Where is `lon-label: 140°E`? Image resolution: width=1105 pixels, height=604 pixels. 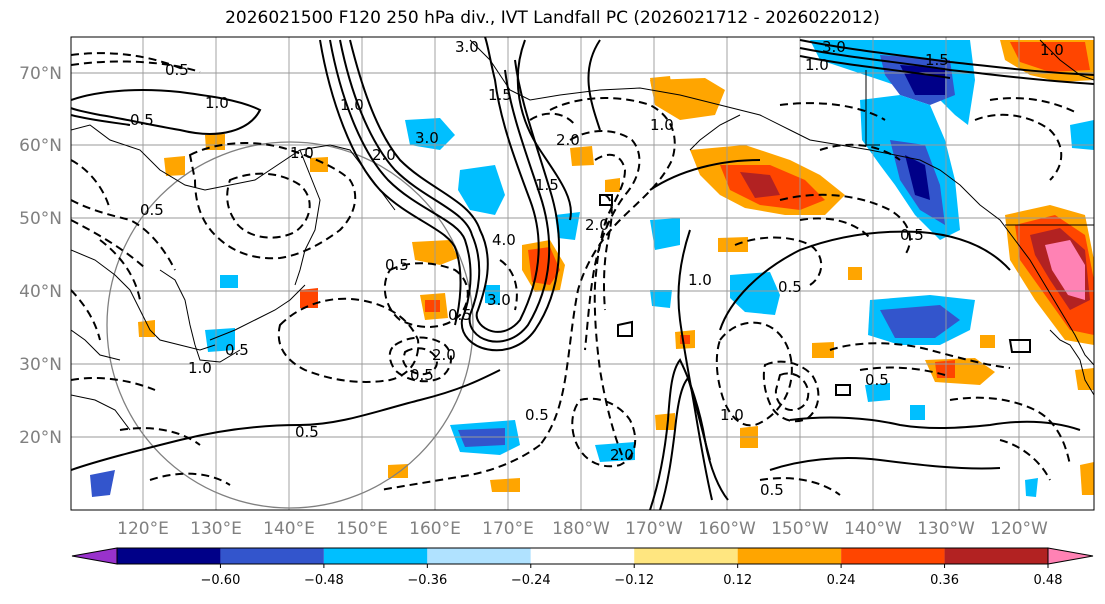 lon-label: 140°E is located at coordinates (289, 529).